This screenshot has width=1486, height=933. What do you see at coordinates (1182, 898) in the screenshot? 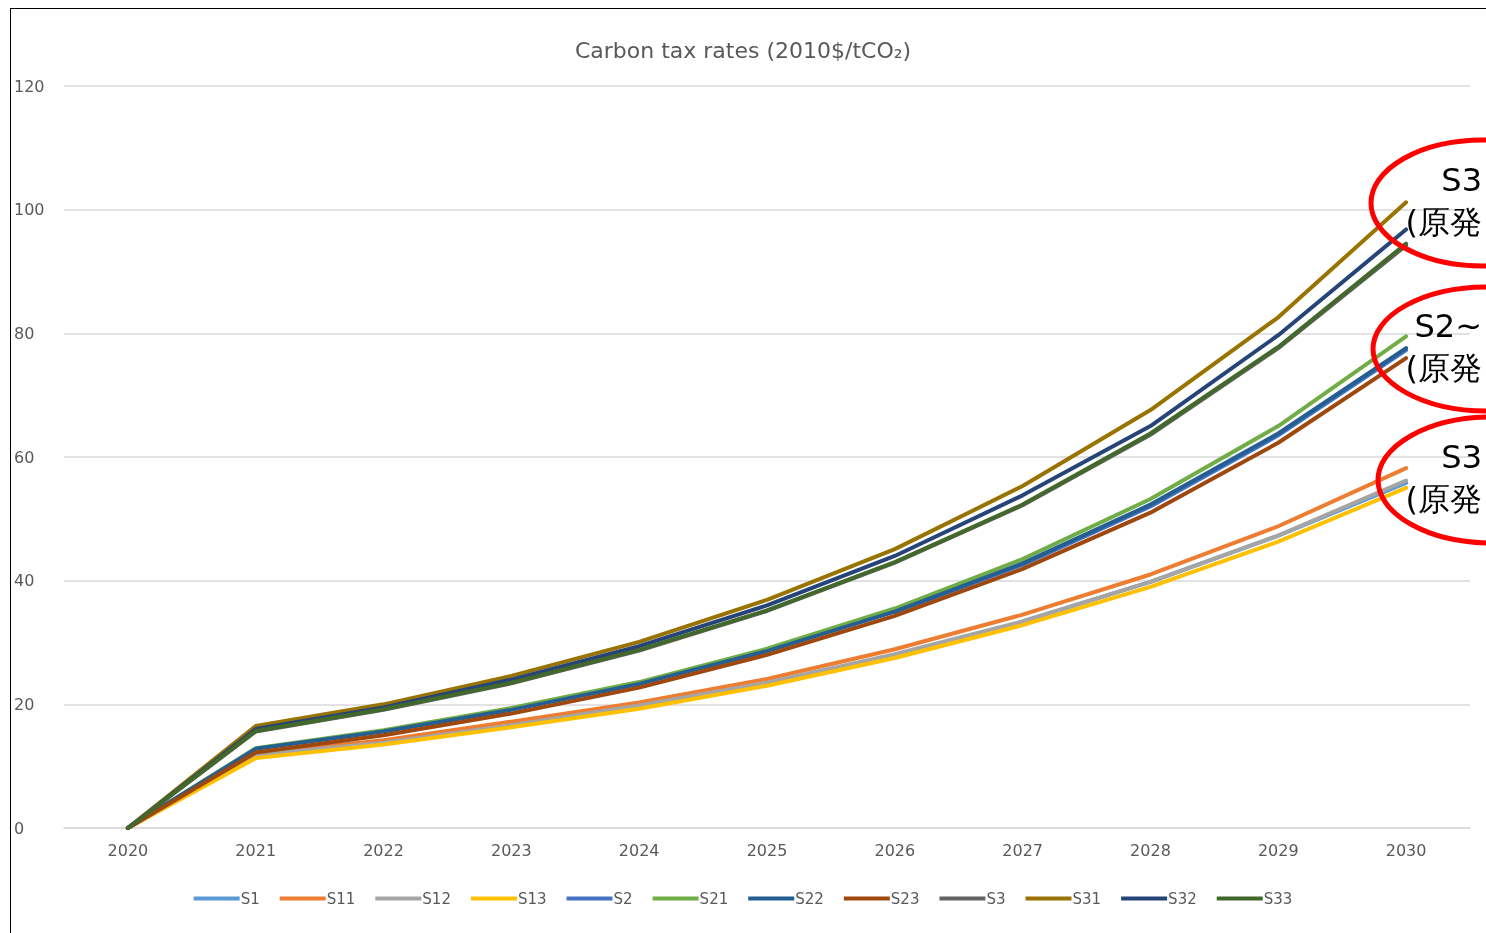
I see `legend-label: S32` at bounding box center [1182, 898].